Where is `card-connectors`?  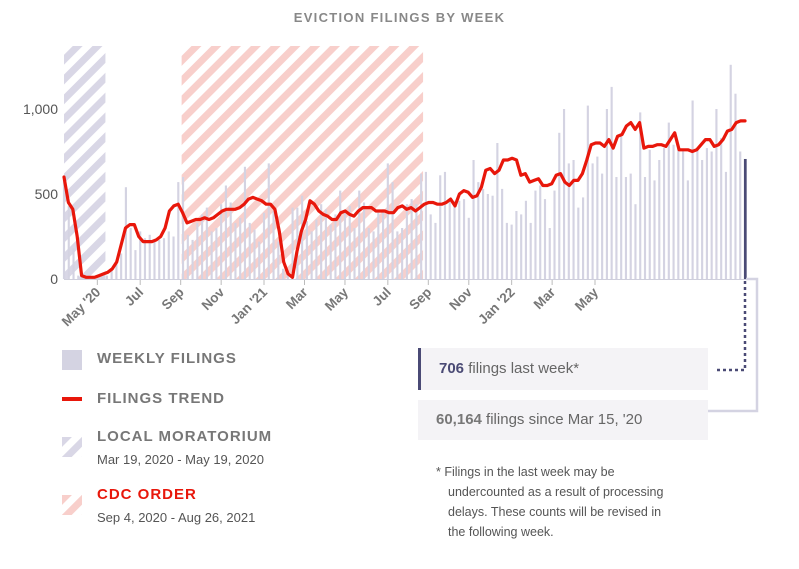 card-connectors is located at coordinates (733, 345).